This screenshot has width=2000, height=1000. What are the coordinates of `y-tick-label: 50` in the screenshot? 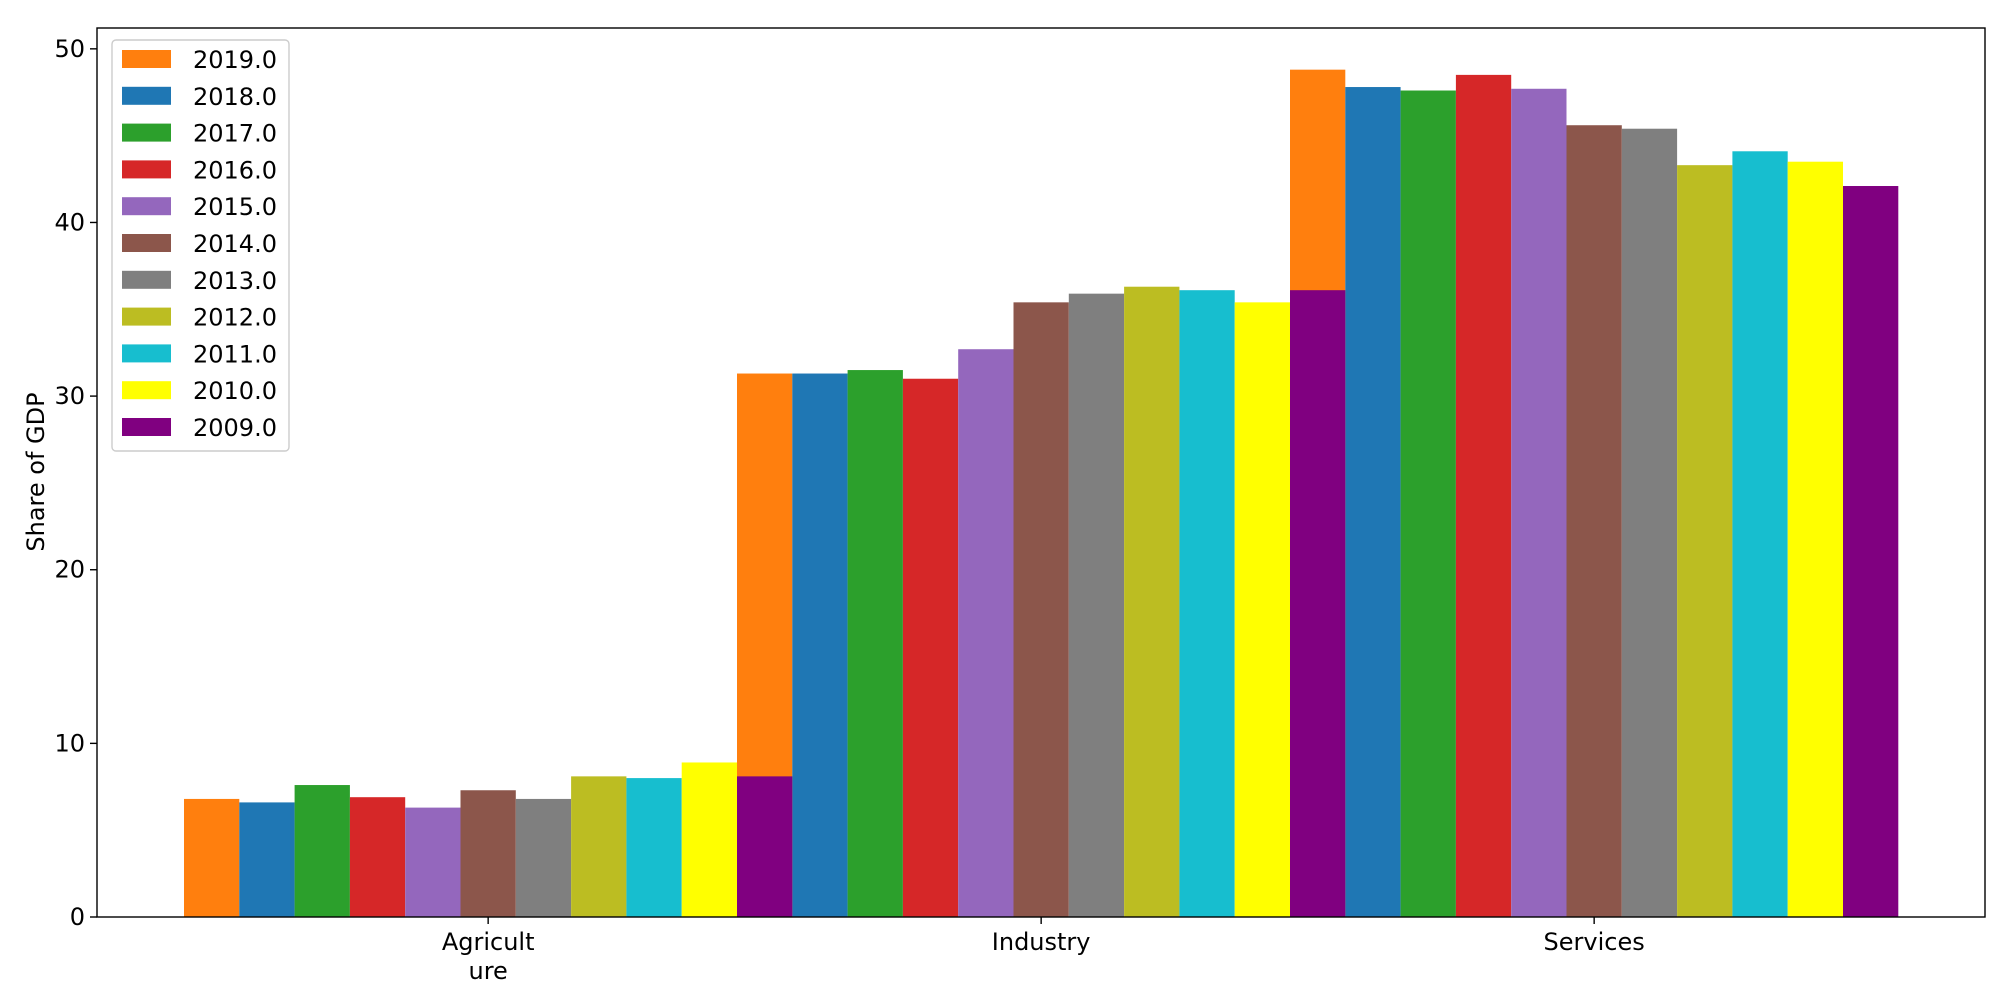 It's located at (69, 49).